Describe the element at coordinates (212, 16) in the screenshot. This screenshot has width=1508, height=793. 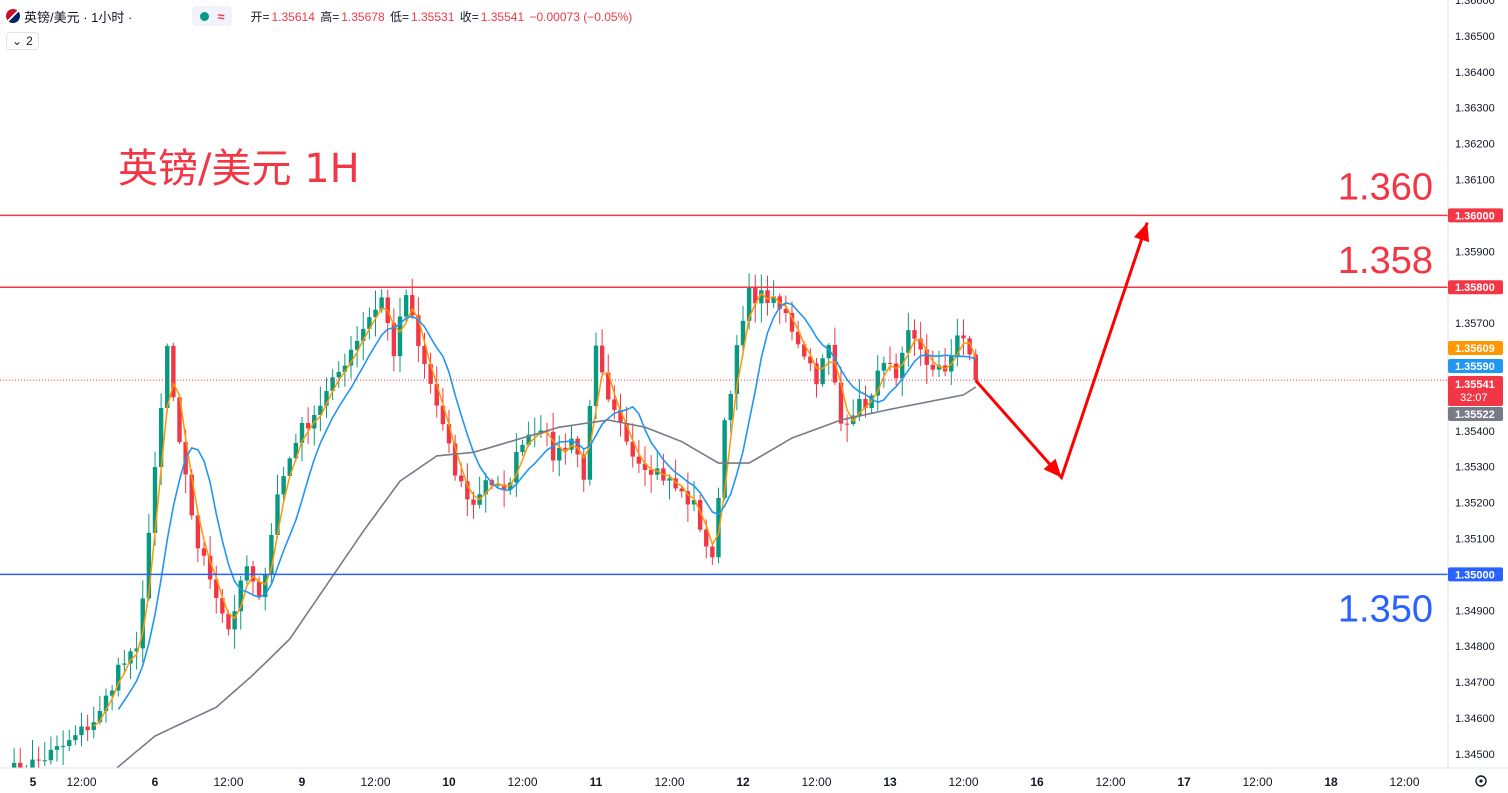
I see `market-status-pill: ≈` at that location.